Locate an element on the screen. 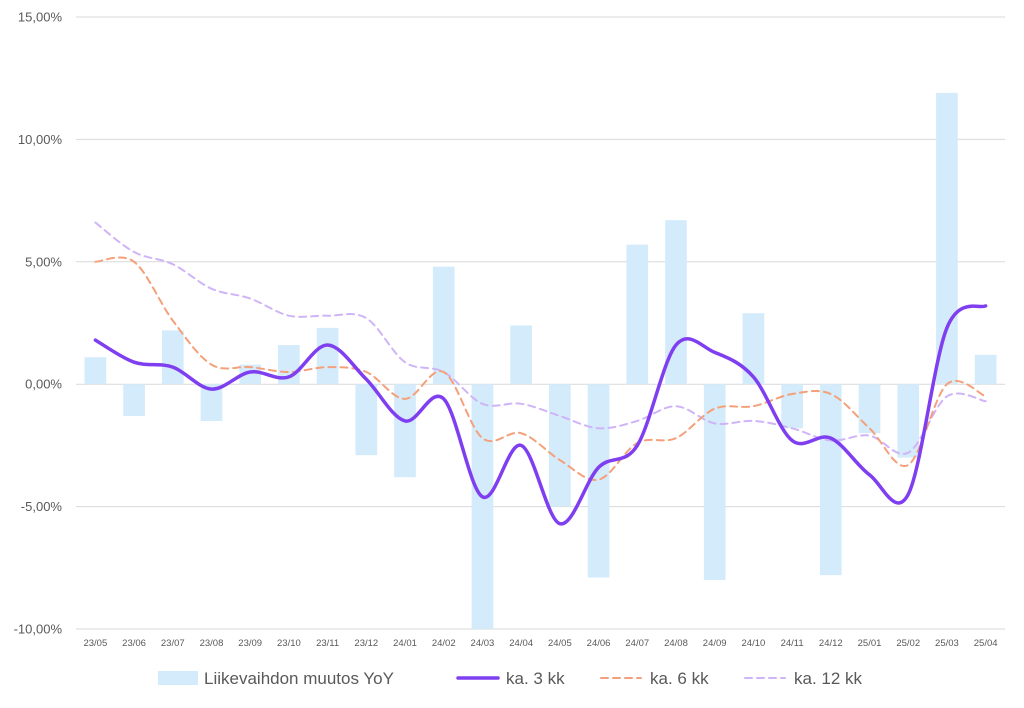  legend-label: ka. 6 kk is located at coordinates (679, 678).